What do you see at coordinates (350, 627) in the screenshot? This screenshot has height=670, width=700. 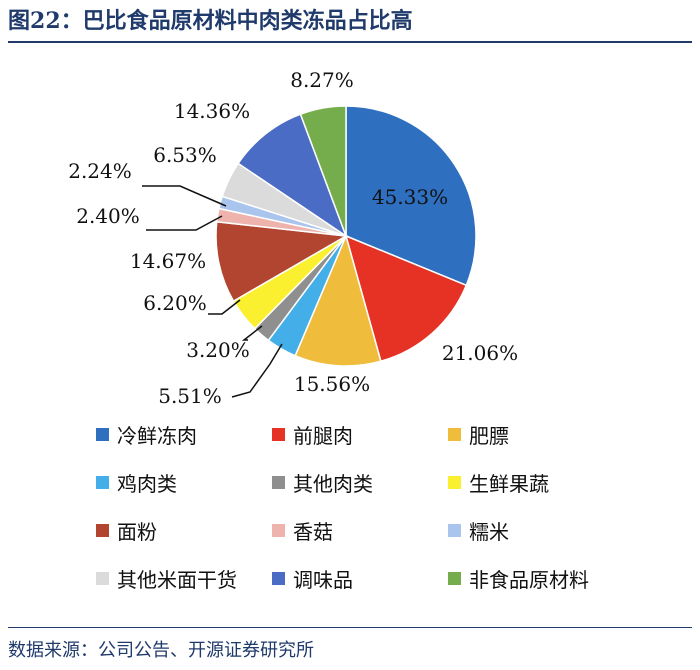 I see `source-rule` at bounding box center [350, 627].